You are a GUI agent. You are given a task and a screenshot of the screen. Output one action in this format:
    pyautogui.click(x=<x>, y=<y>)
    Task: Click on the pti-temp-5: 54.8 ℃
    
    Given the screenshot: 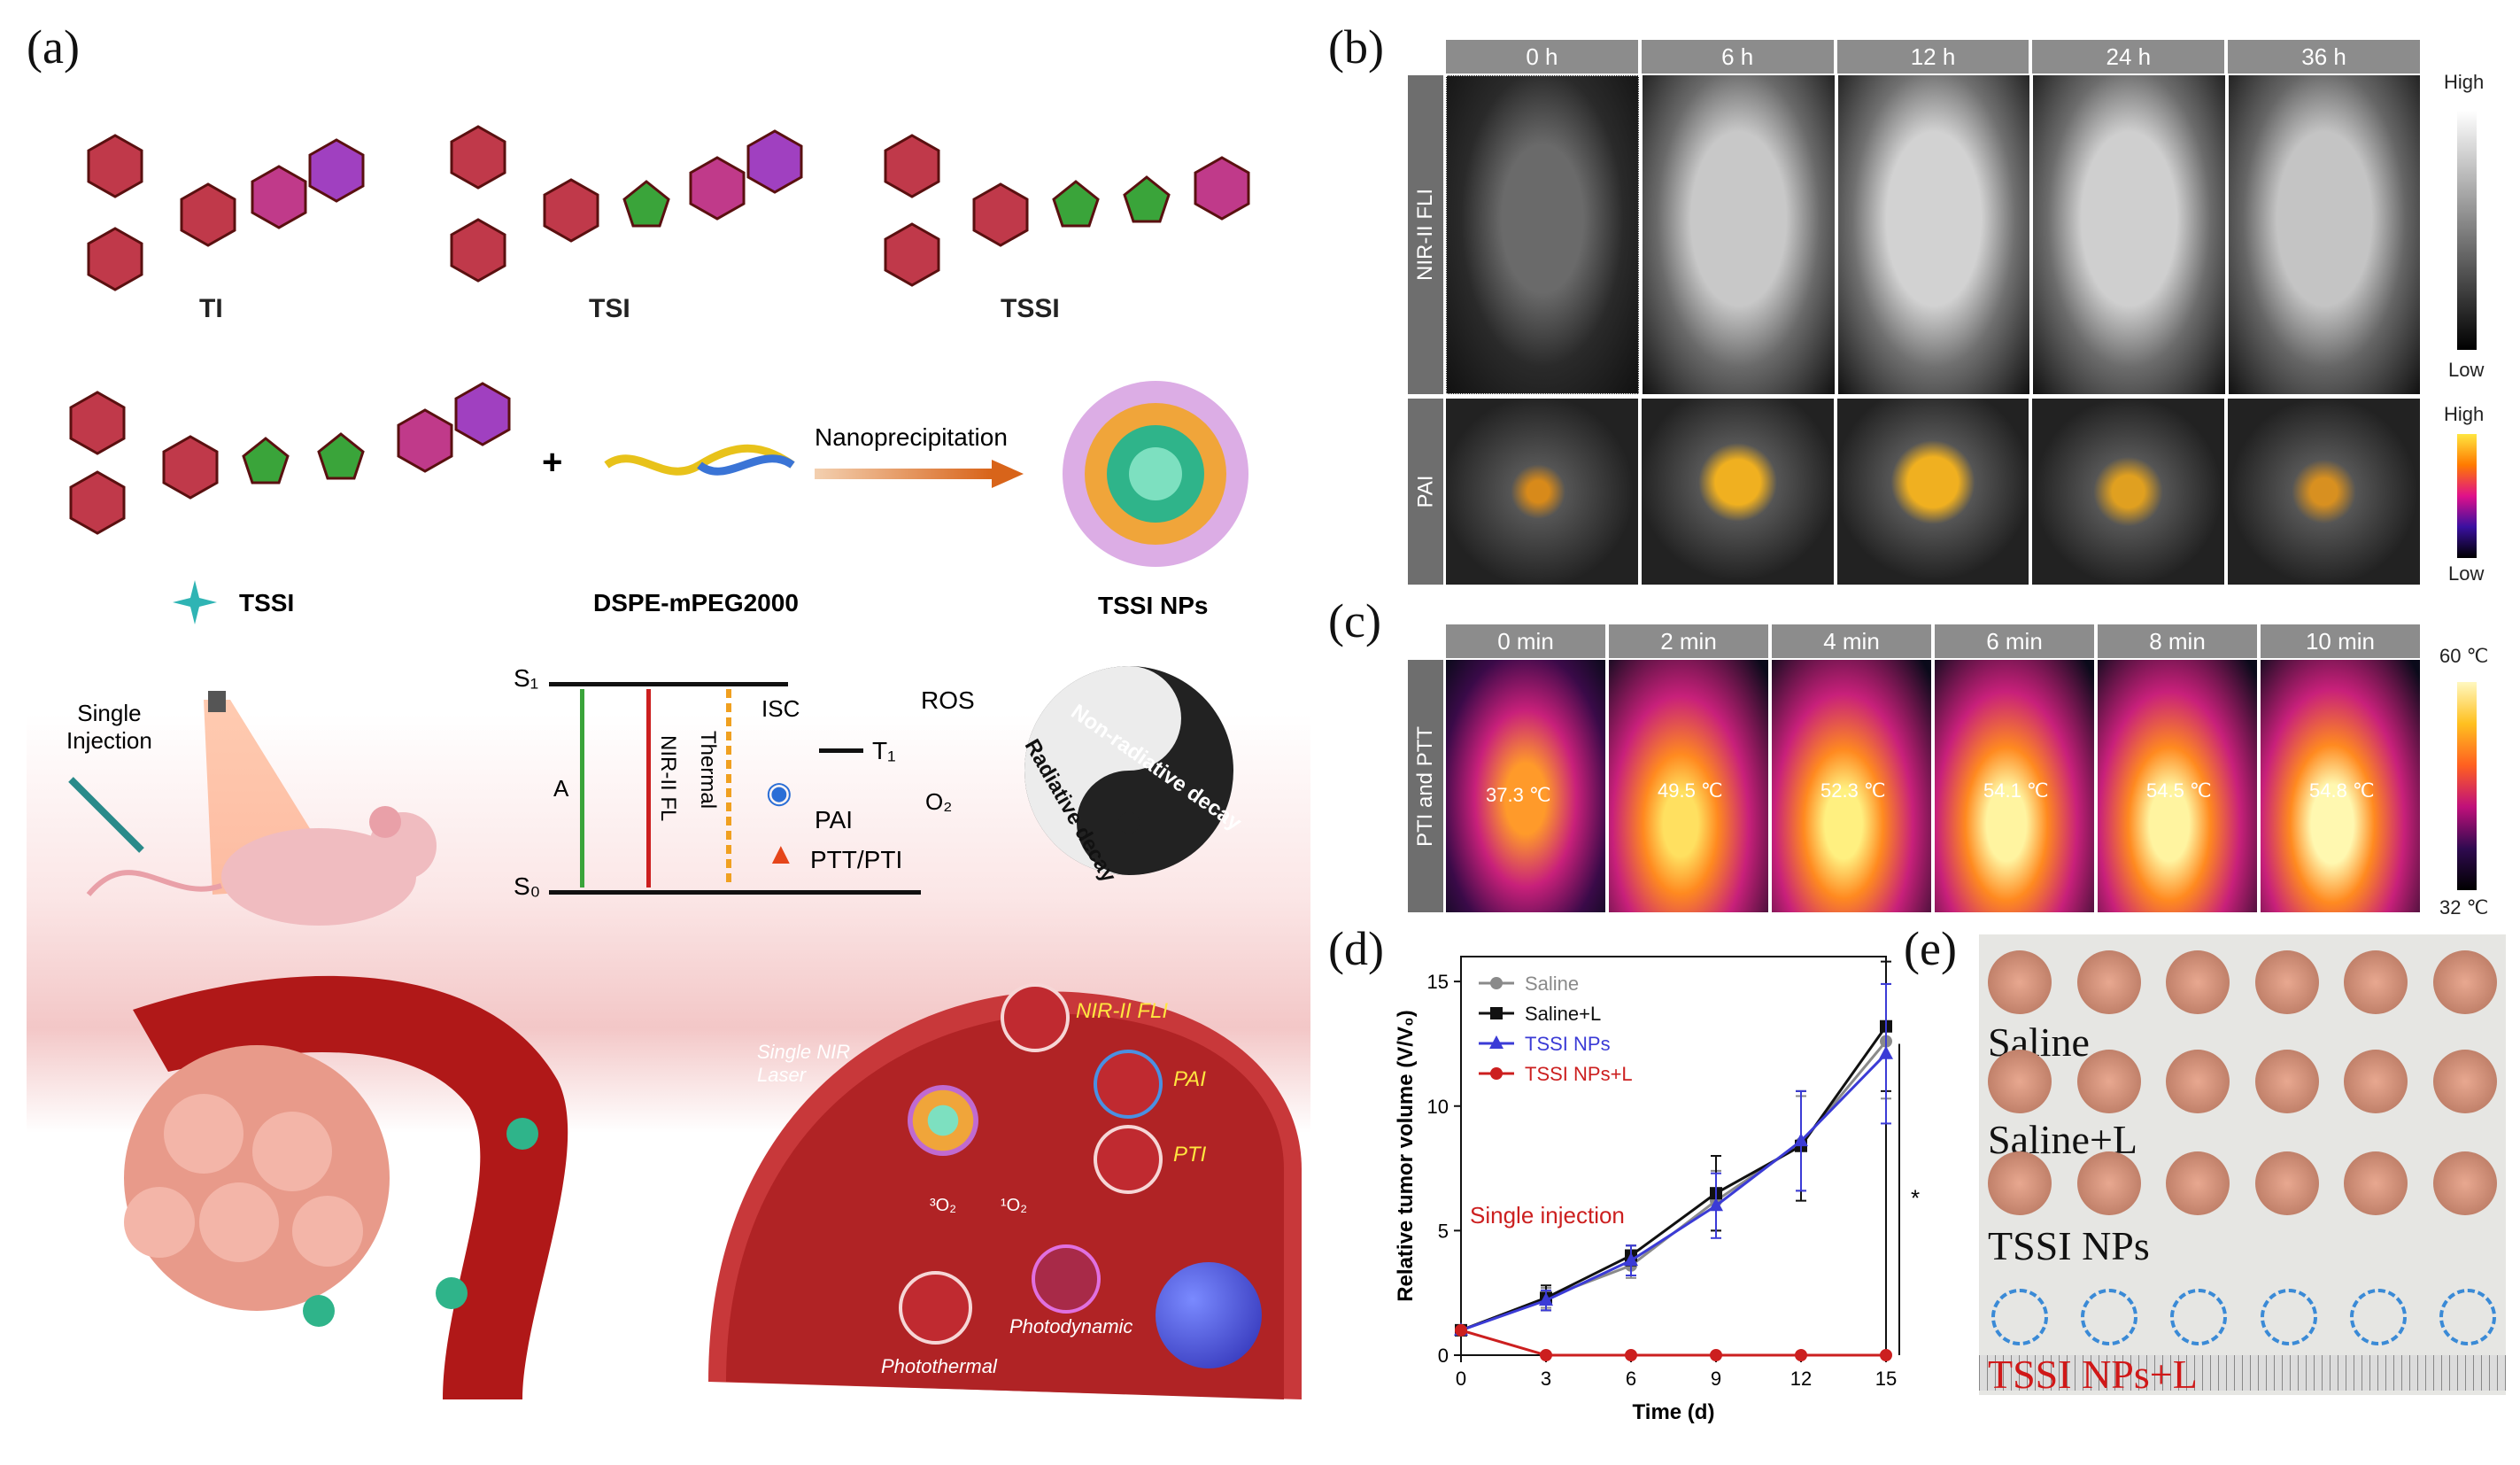 What is the action you would take?
    pyautogui.click(x=2342, y=790)
    